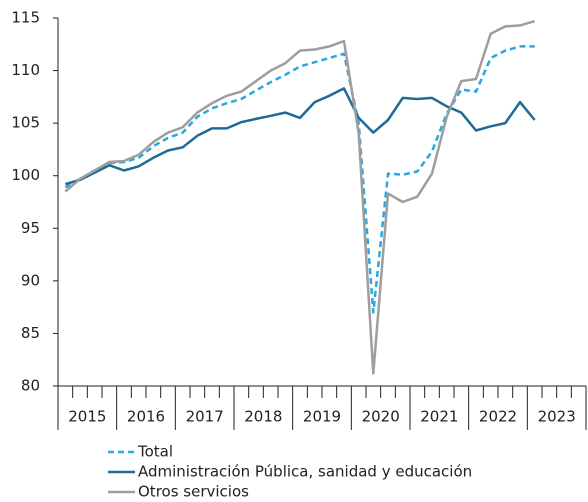 This screenshot has height=502, width=588. What do you see at coordinates (30, 228) in the screenshot?
I see `y-tick-label: 95` at bounding box center [30, 228].